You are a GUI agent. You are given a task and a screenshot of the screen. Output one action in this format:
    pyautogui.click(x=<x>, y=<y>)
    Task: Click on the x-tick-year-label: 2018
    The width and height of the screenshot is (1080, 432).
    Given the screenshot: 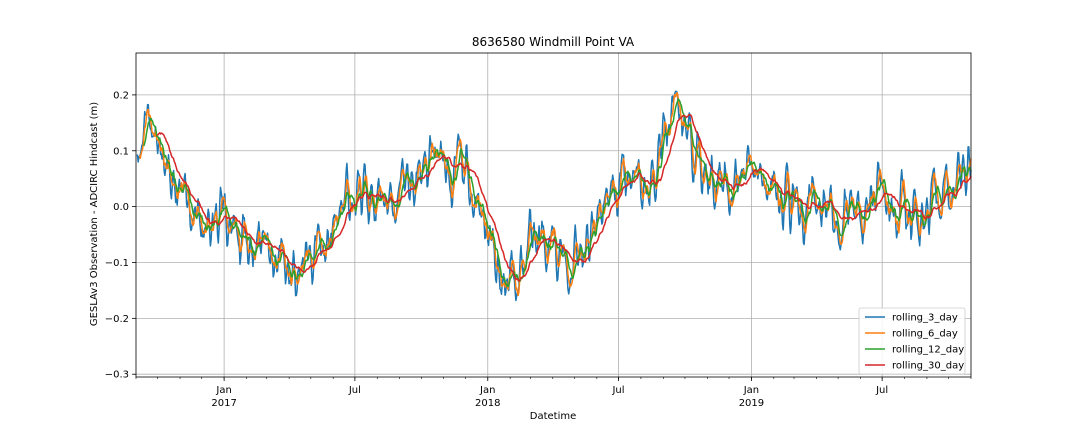 What is the action you would take?
    pyautogui.click(x=487, y=403)
    